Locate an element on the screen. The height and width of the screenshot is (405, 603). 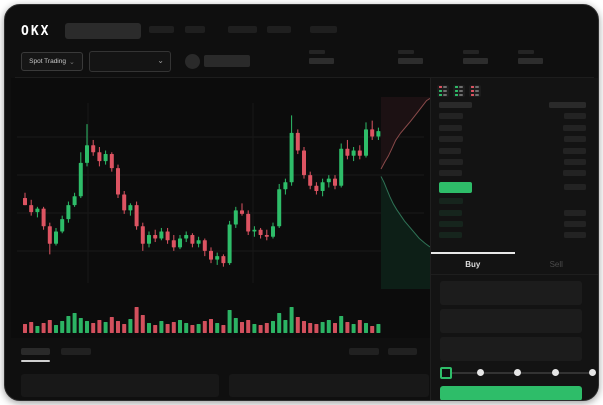
total-input is located at coordinates (511, 349).